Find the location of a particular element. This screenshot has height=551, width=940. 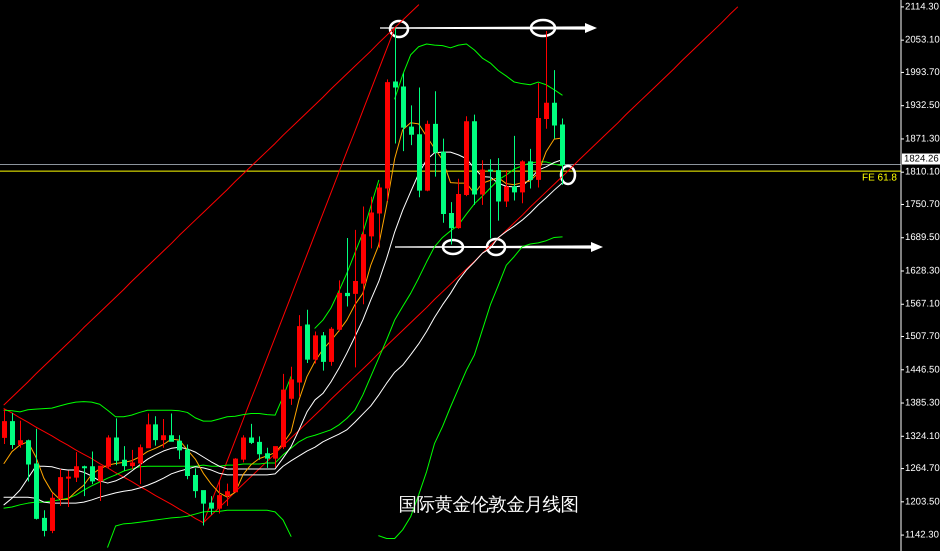

y-tick-label: 1750.70 is located at coordinates (922, 204).